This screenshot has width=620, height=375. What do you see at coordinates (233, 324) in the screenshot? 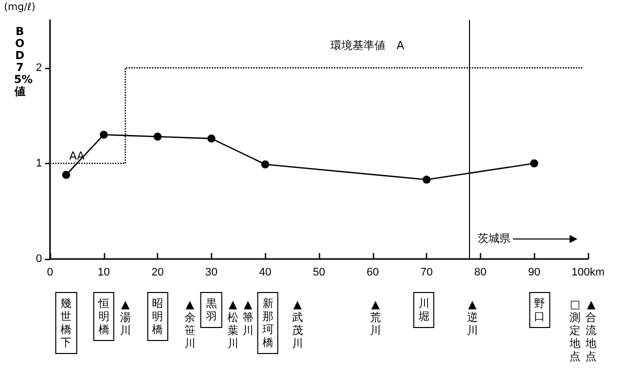
I see `text: ▲松葉川` at bounding box center [233, 324].